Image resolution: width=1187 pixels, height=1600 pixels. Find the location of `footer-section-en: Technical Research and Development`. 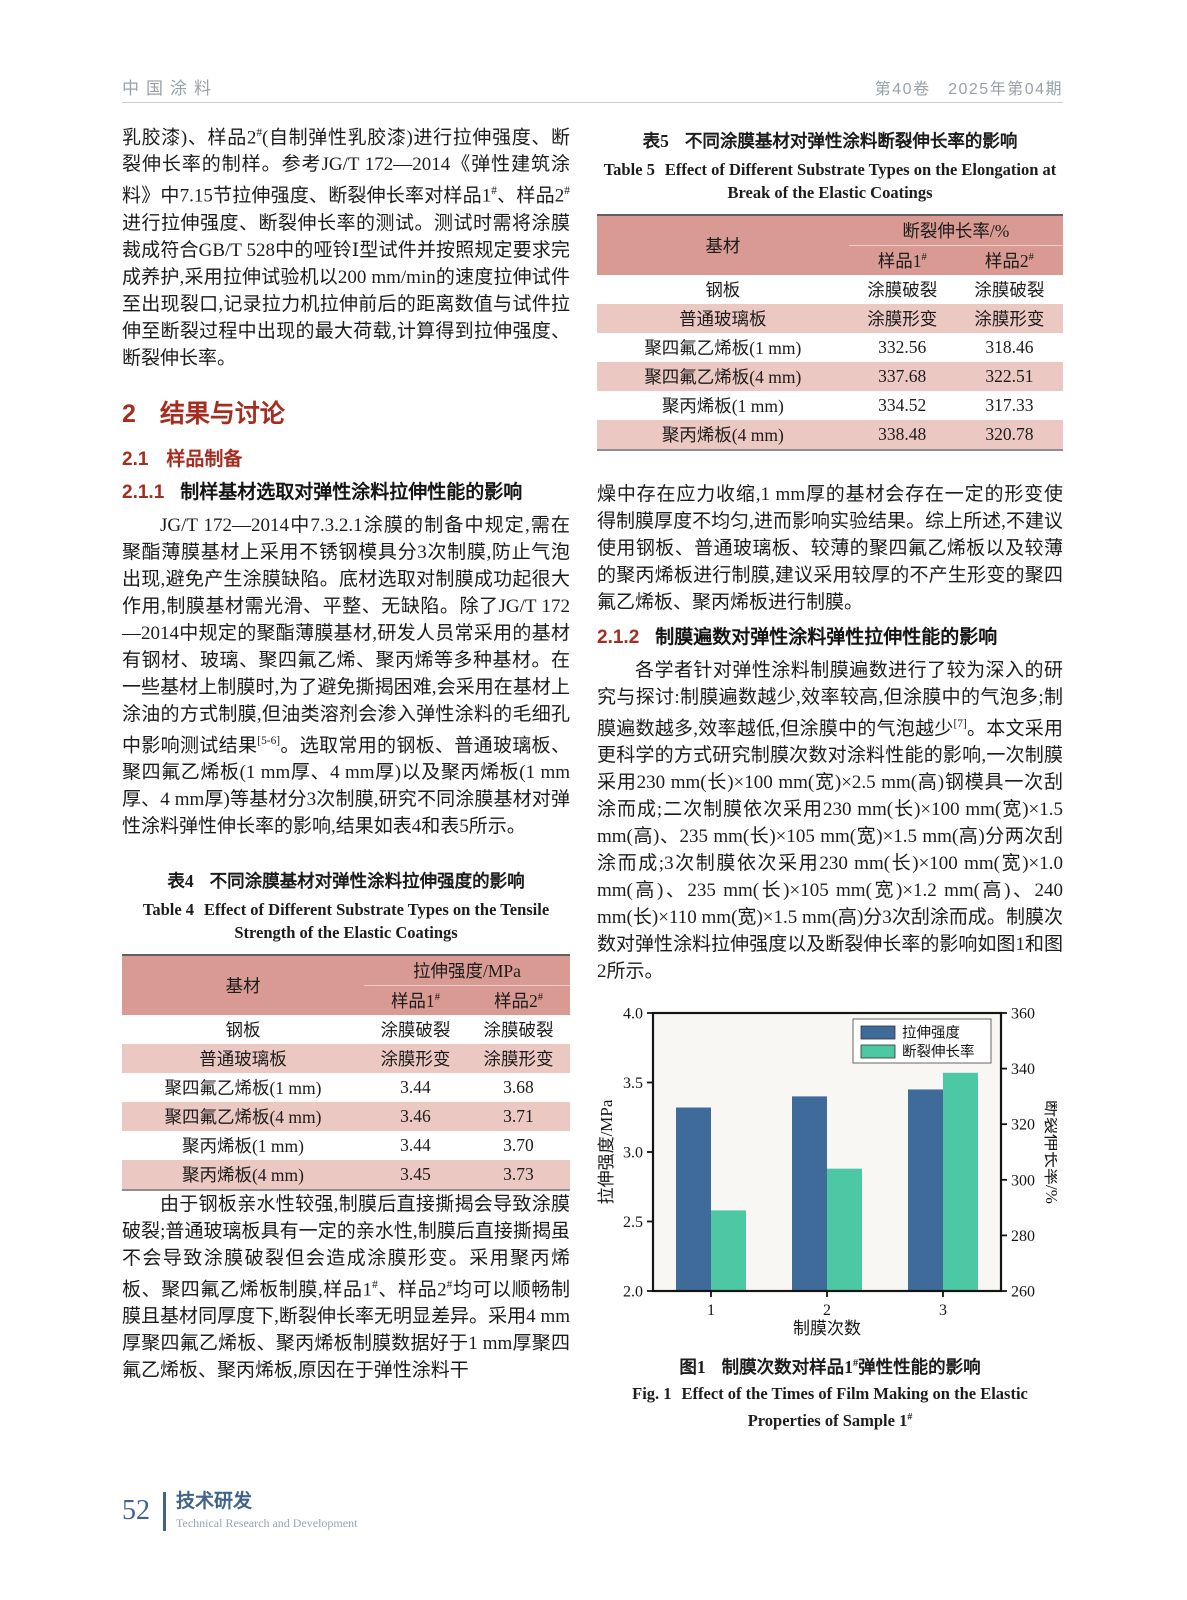

footer-section-en: Technical Research and Development is located at coordinates (267, 1522).